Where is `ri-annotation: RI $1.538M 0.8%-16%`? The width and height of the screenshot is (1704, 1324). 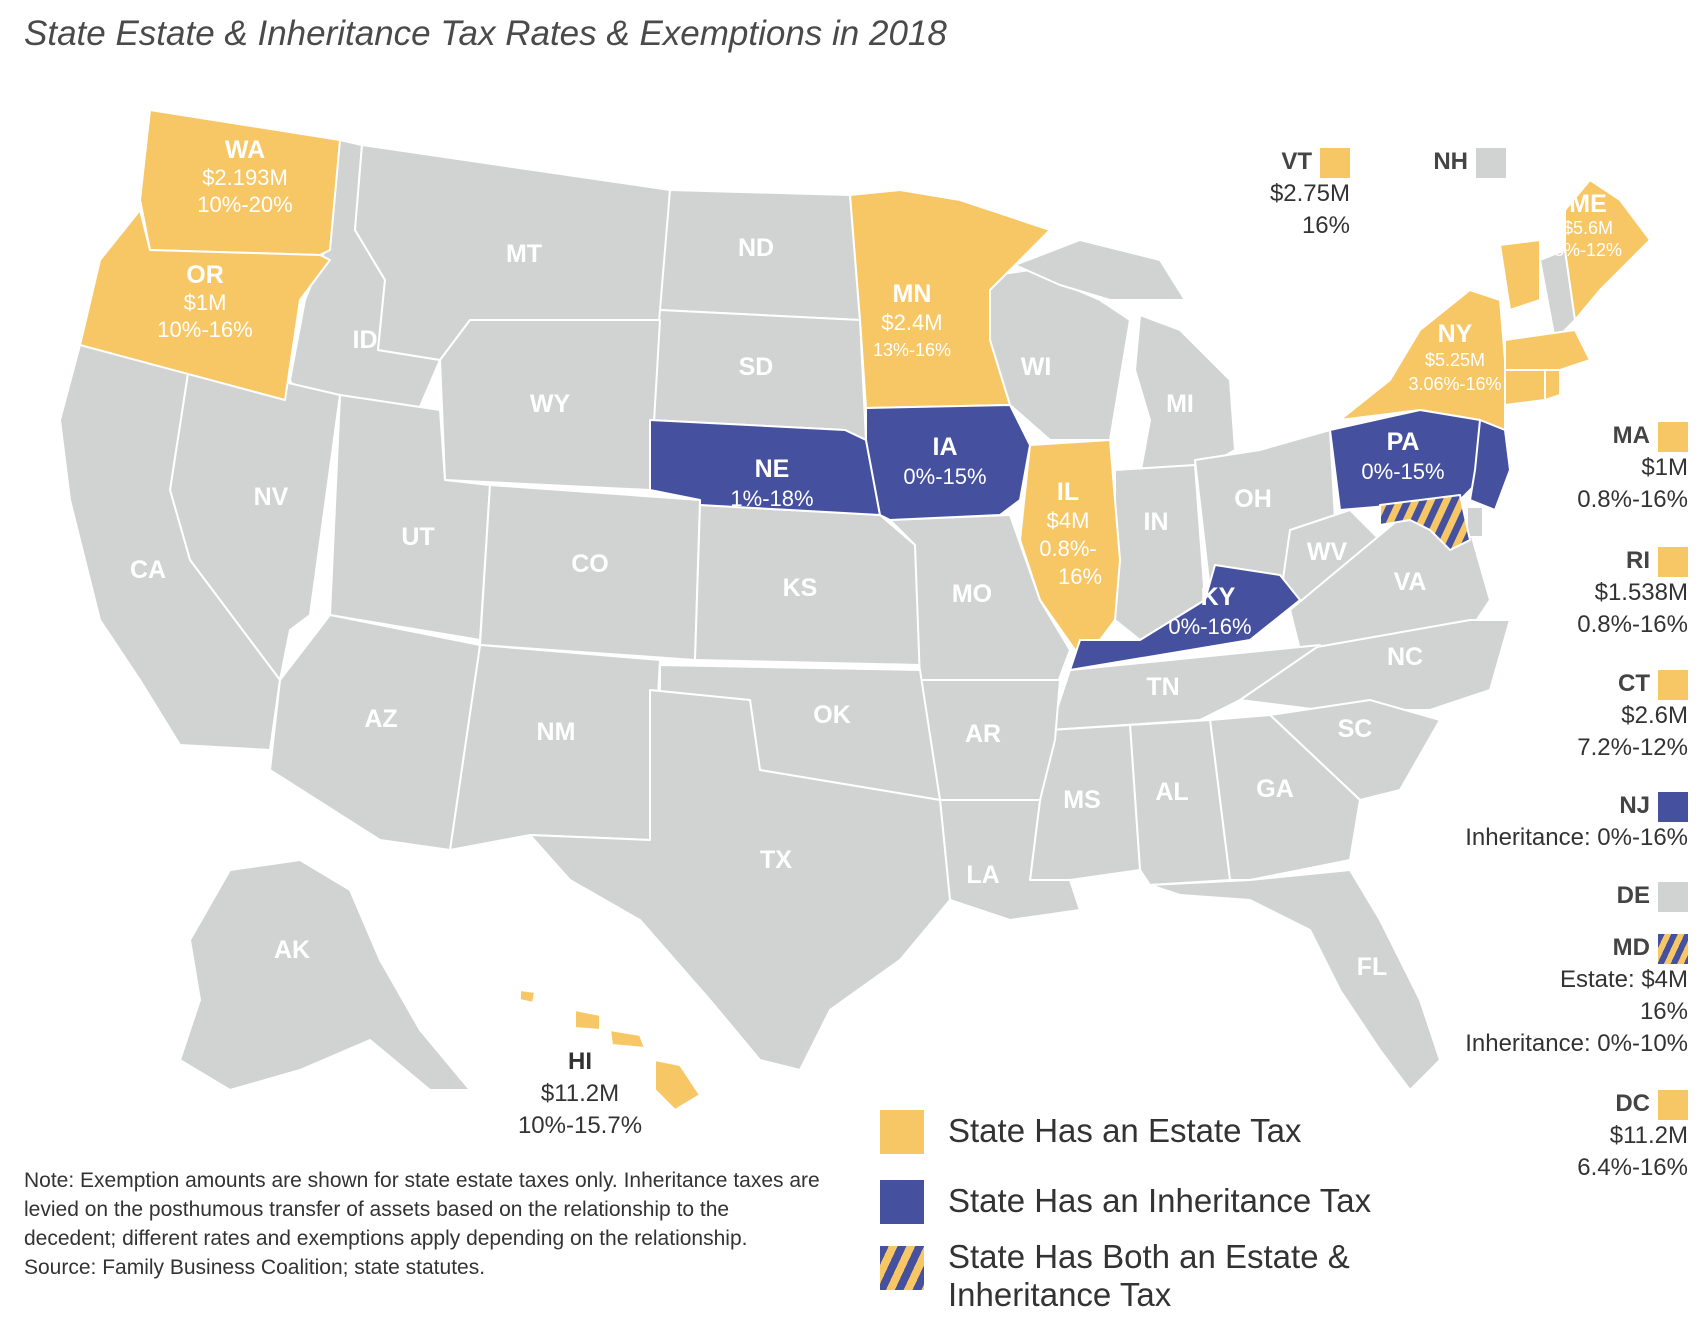
ri-annotation: RI $1.538M 0.8%-16% is located at coordinates (1544, 593).